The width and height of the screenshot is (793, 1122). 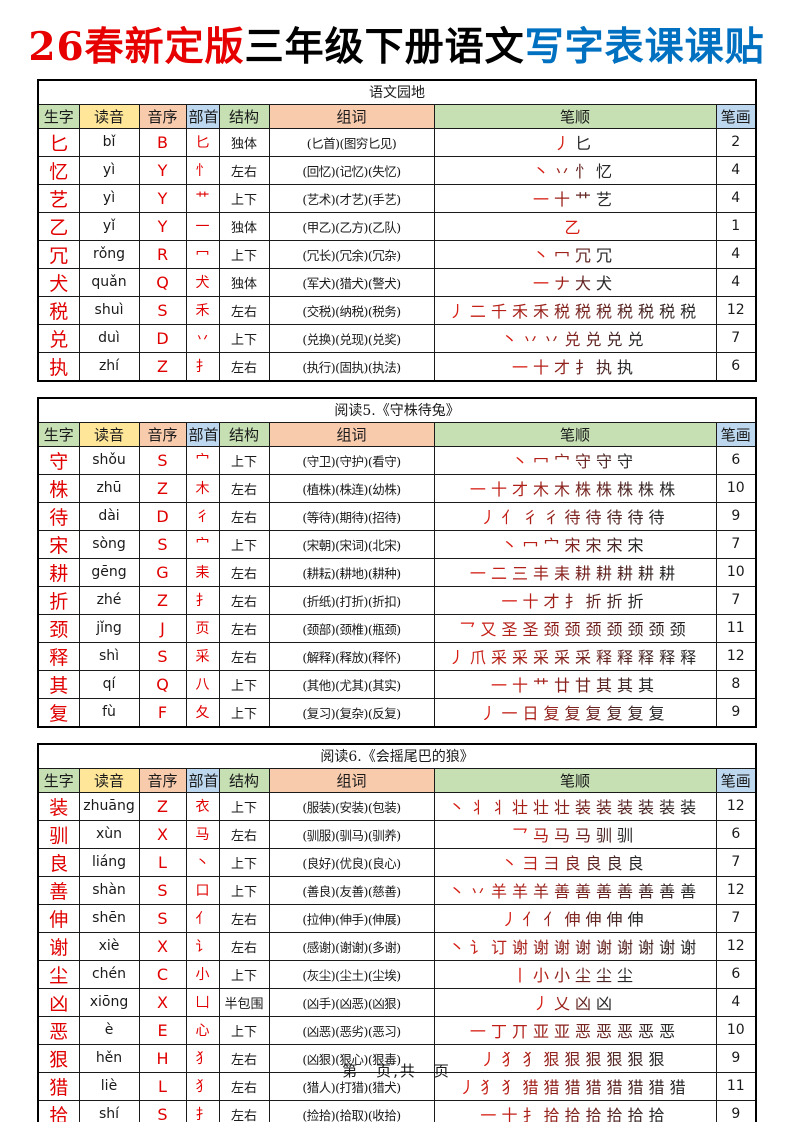 What do you see at coordinates (397, 226) in the screenshot?
I see `table-row: 乙 yǐ Y 一独体 (甲乙)(乙方)(乙队) 乙 1` at bounding box center [397, 226].